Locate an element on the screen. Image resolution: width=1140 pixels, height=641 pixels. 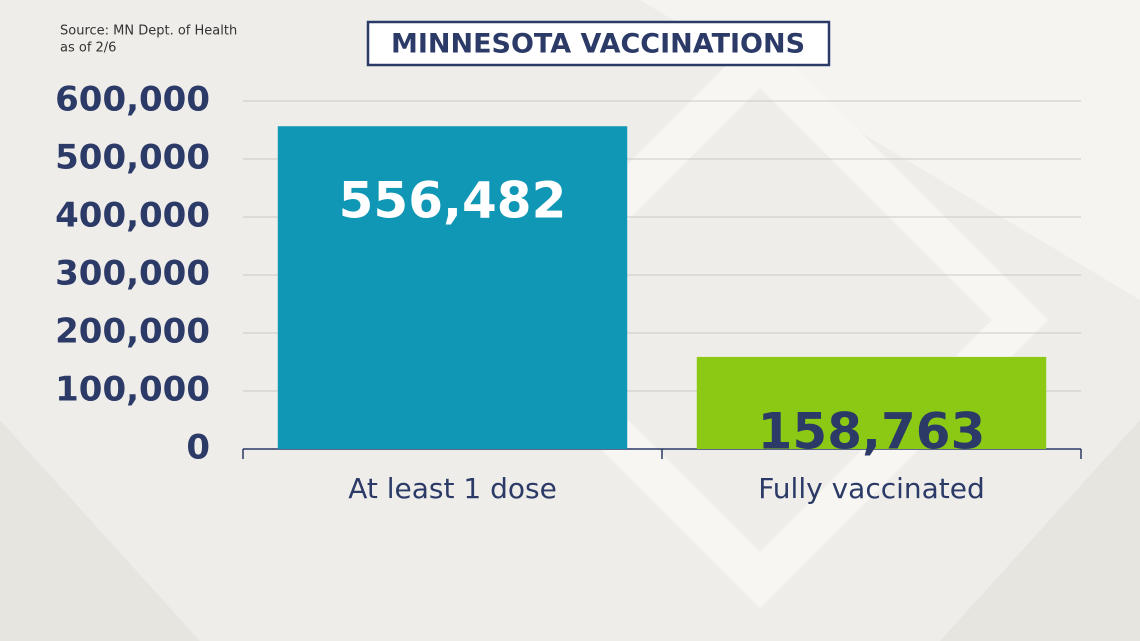
bar is located at coordinates (871, 402).